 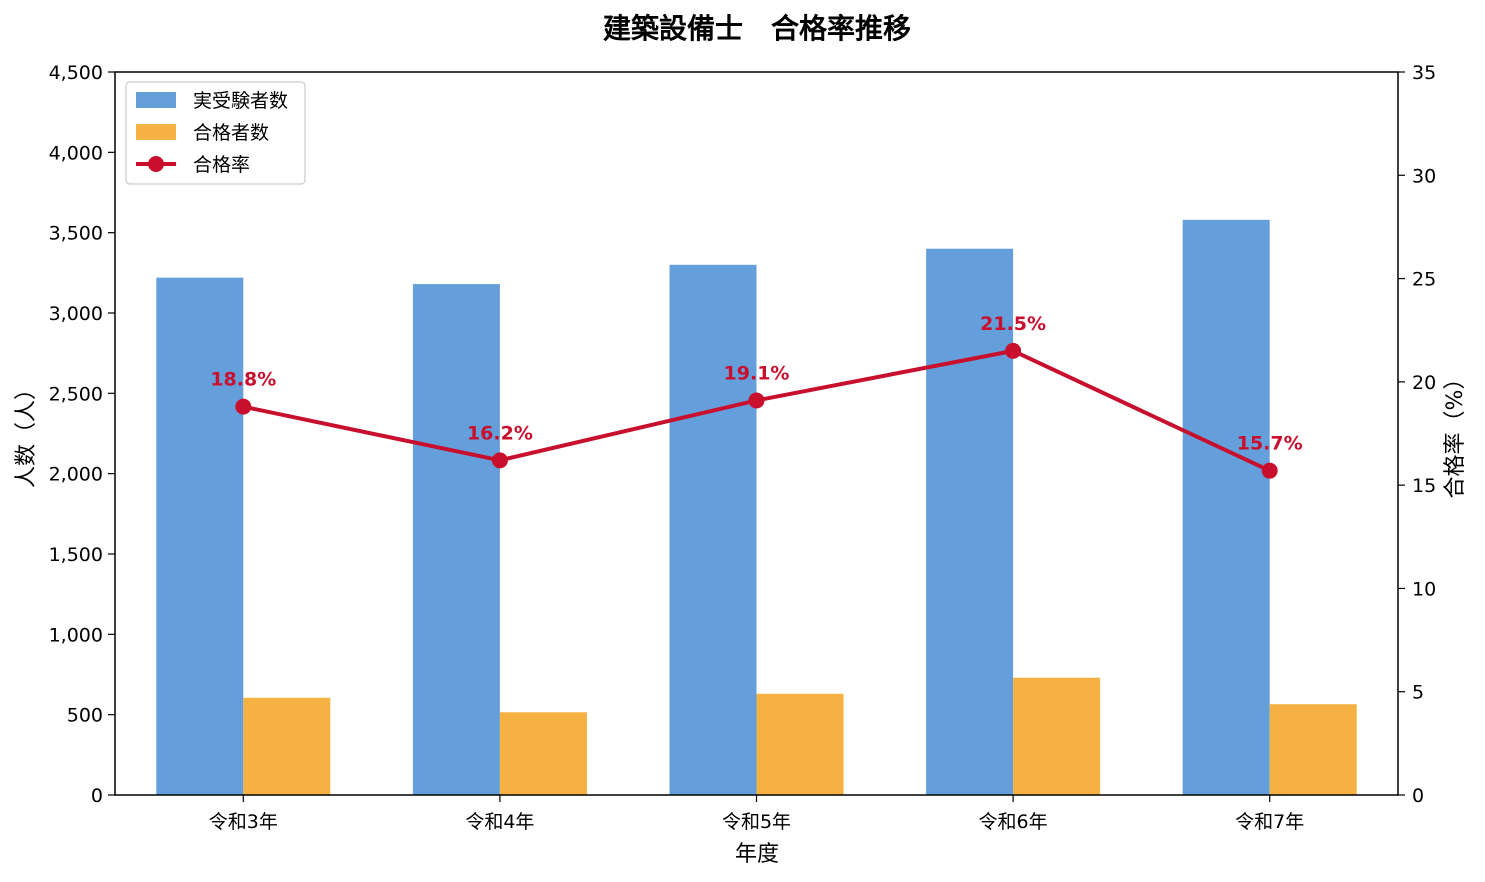 I want to click on legend-swatch-examinees, so click(x=156, y=100).